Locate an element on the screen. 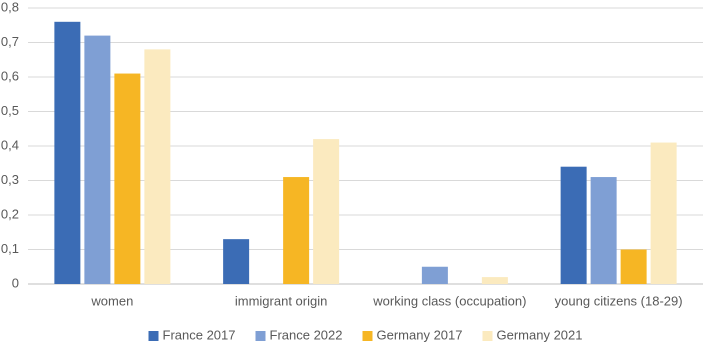 This screenshot has width=703, height=346. y-tick-label: 0,8 is located at coordinates (10, 7).